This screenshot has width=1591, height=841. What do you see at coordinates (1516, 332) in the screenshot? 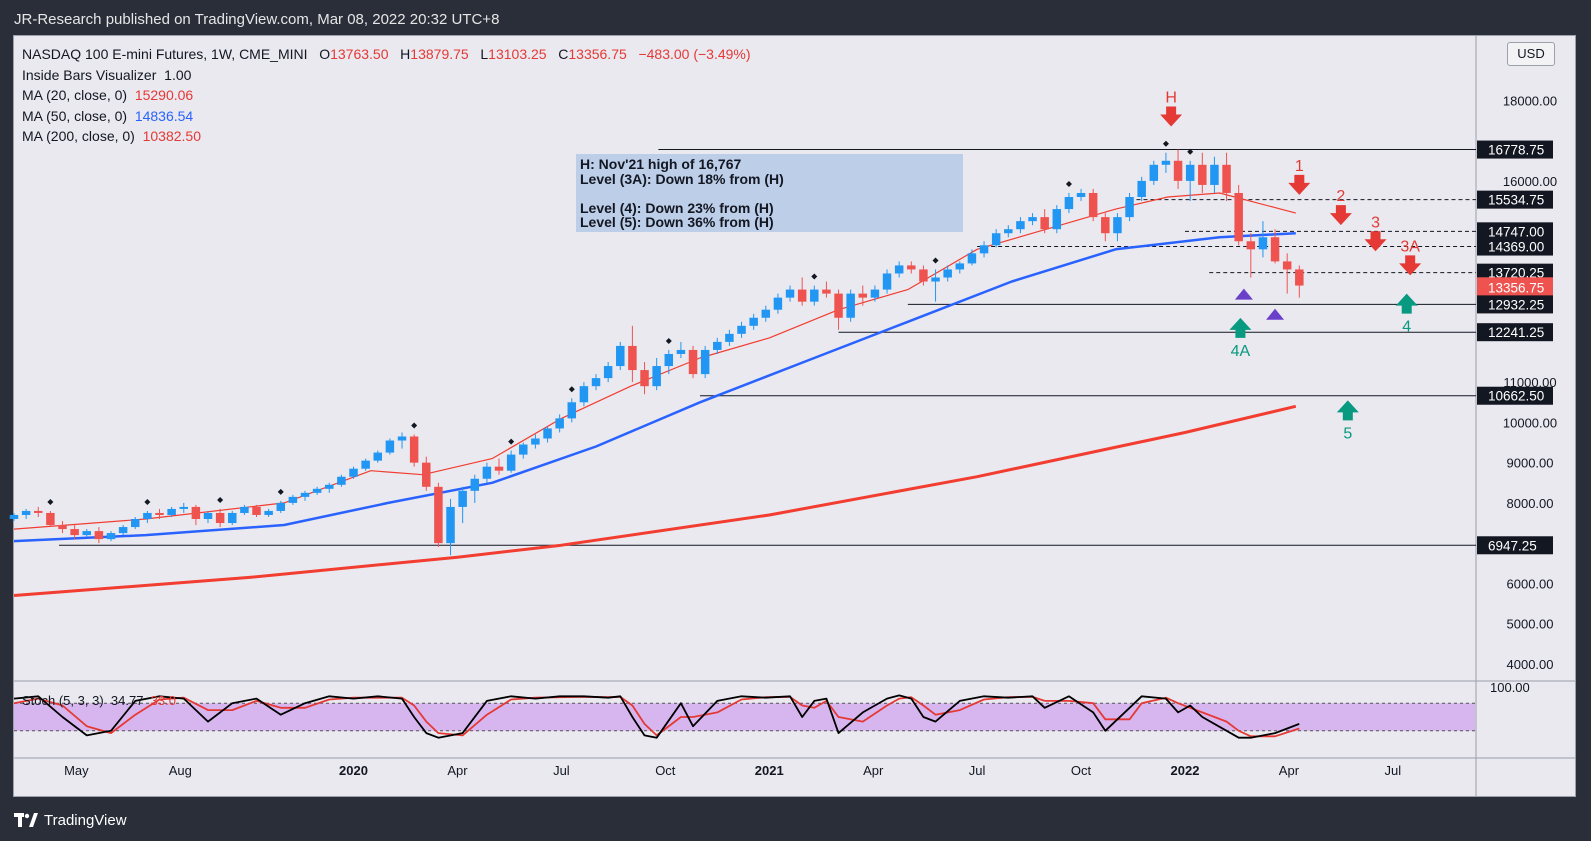
I see `price-tag-label: 12241.25` at bounding box center [1516, 332].